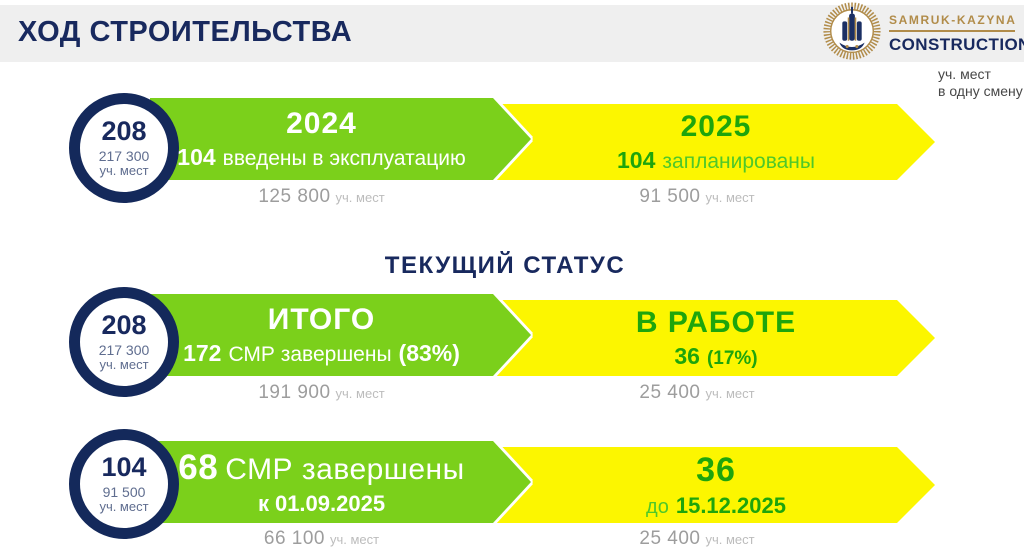 The width and height of the screenshot is (1024, 552). I want to click on yellow-caption-row1: 91 500 уч. мест, so click(697, 197).